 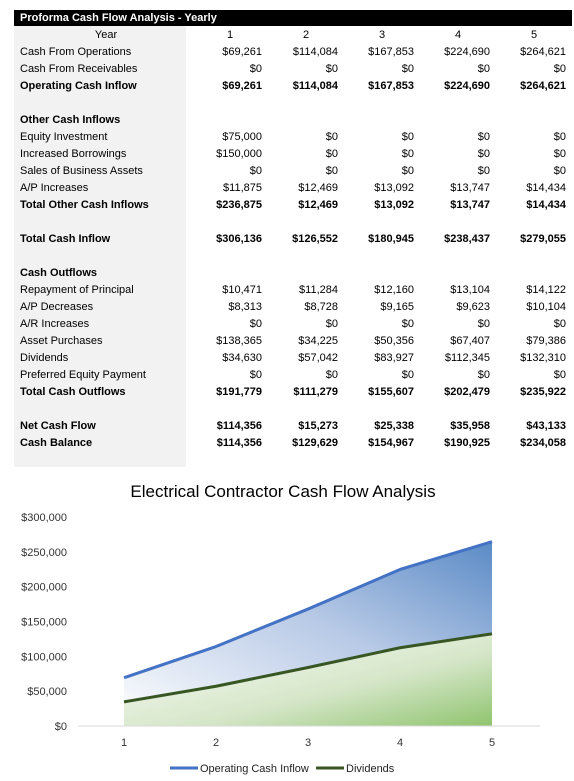 What do you see at coordinates (293, 374) in the screenshot?
I see `table-row: Preferred Equity Payment $0 $0 $0 $0 $0` at bounding box center [293, 374].